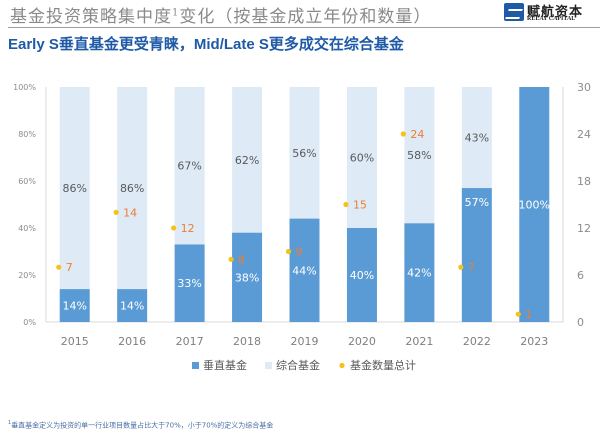 The height and width of the screenshot is (436, 600). Describe the element at coordinates (206, 44) in the screenshot. I see `subtitle: Early S垂直基金更受青睐，Mid/Late S更多成交在综合基金` at that location.